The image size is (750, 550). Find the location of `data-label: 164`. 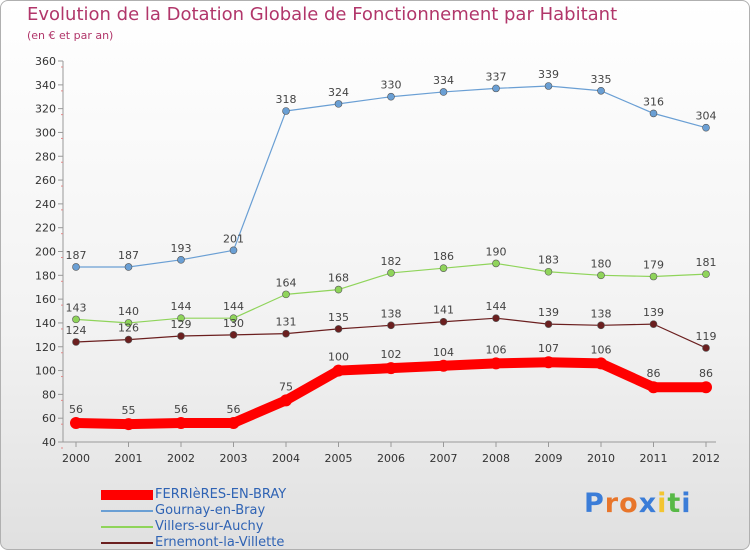

data-label: 164 is located at coordinates (286, 282).